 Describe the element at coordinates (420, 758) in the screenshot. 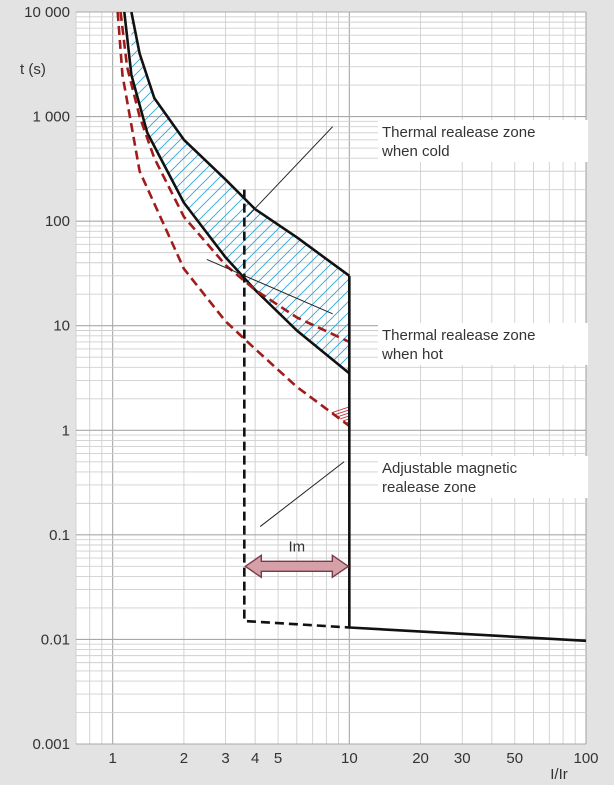

I see `x-tick-label: 20` at that location.